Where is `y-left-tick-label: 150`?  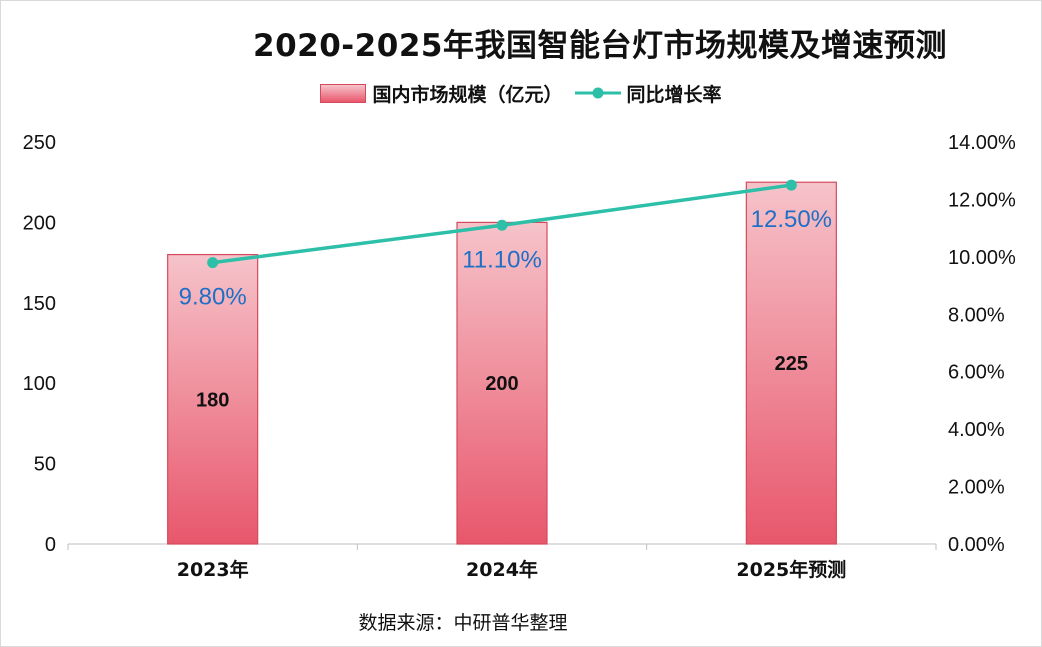
y-left-tick-label: 150 is located at coordinates (39, 304).